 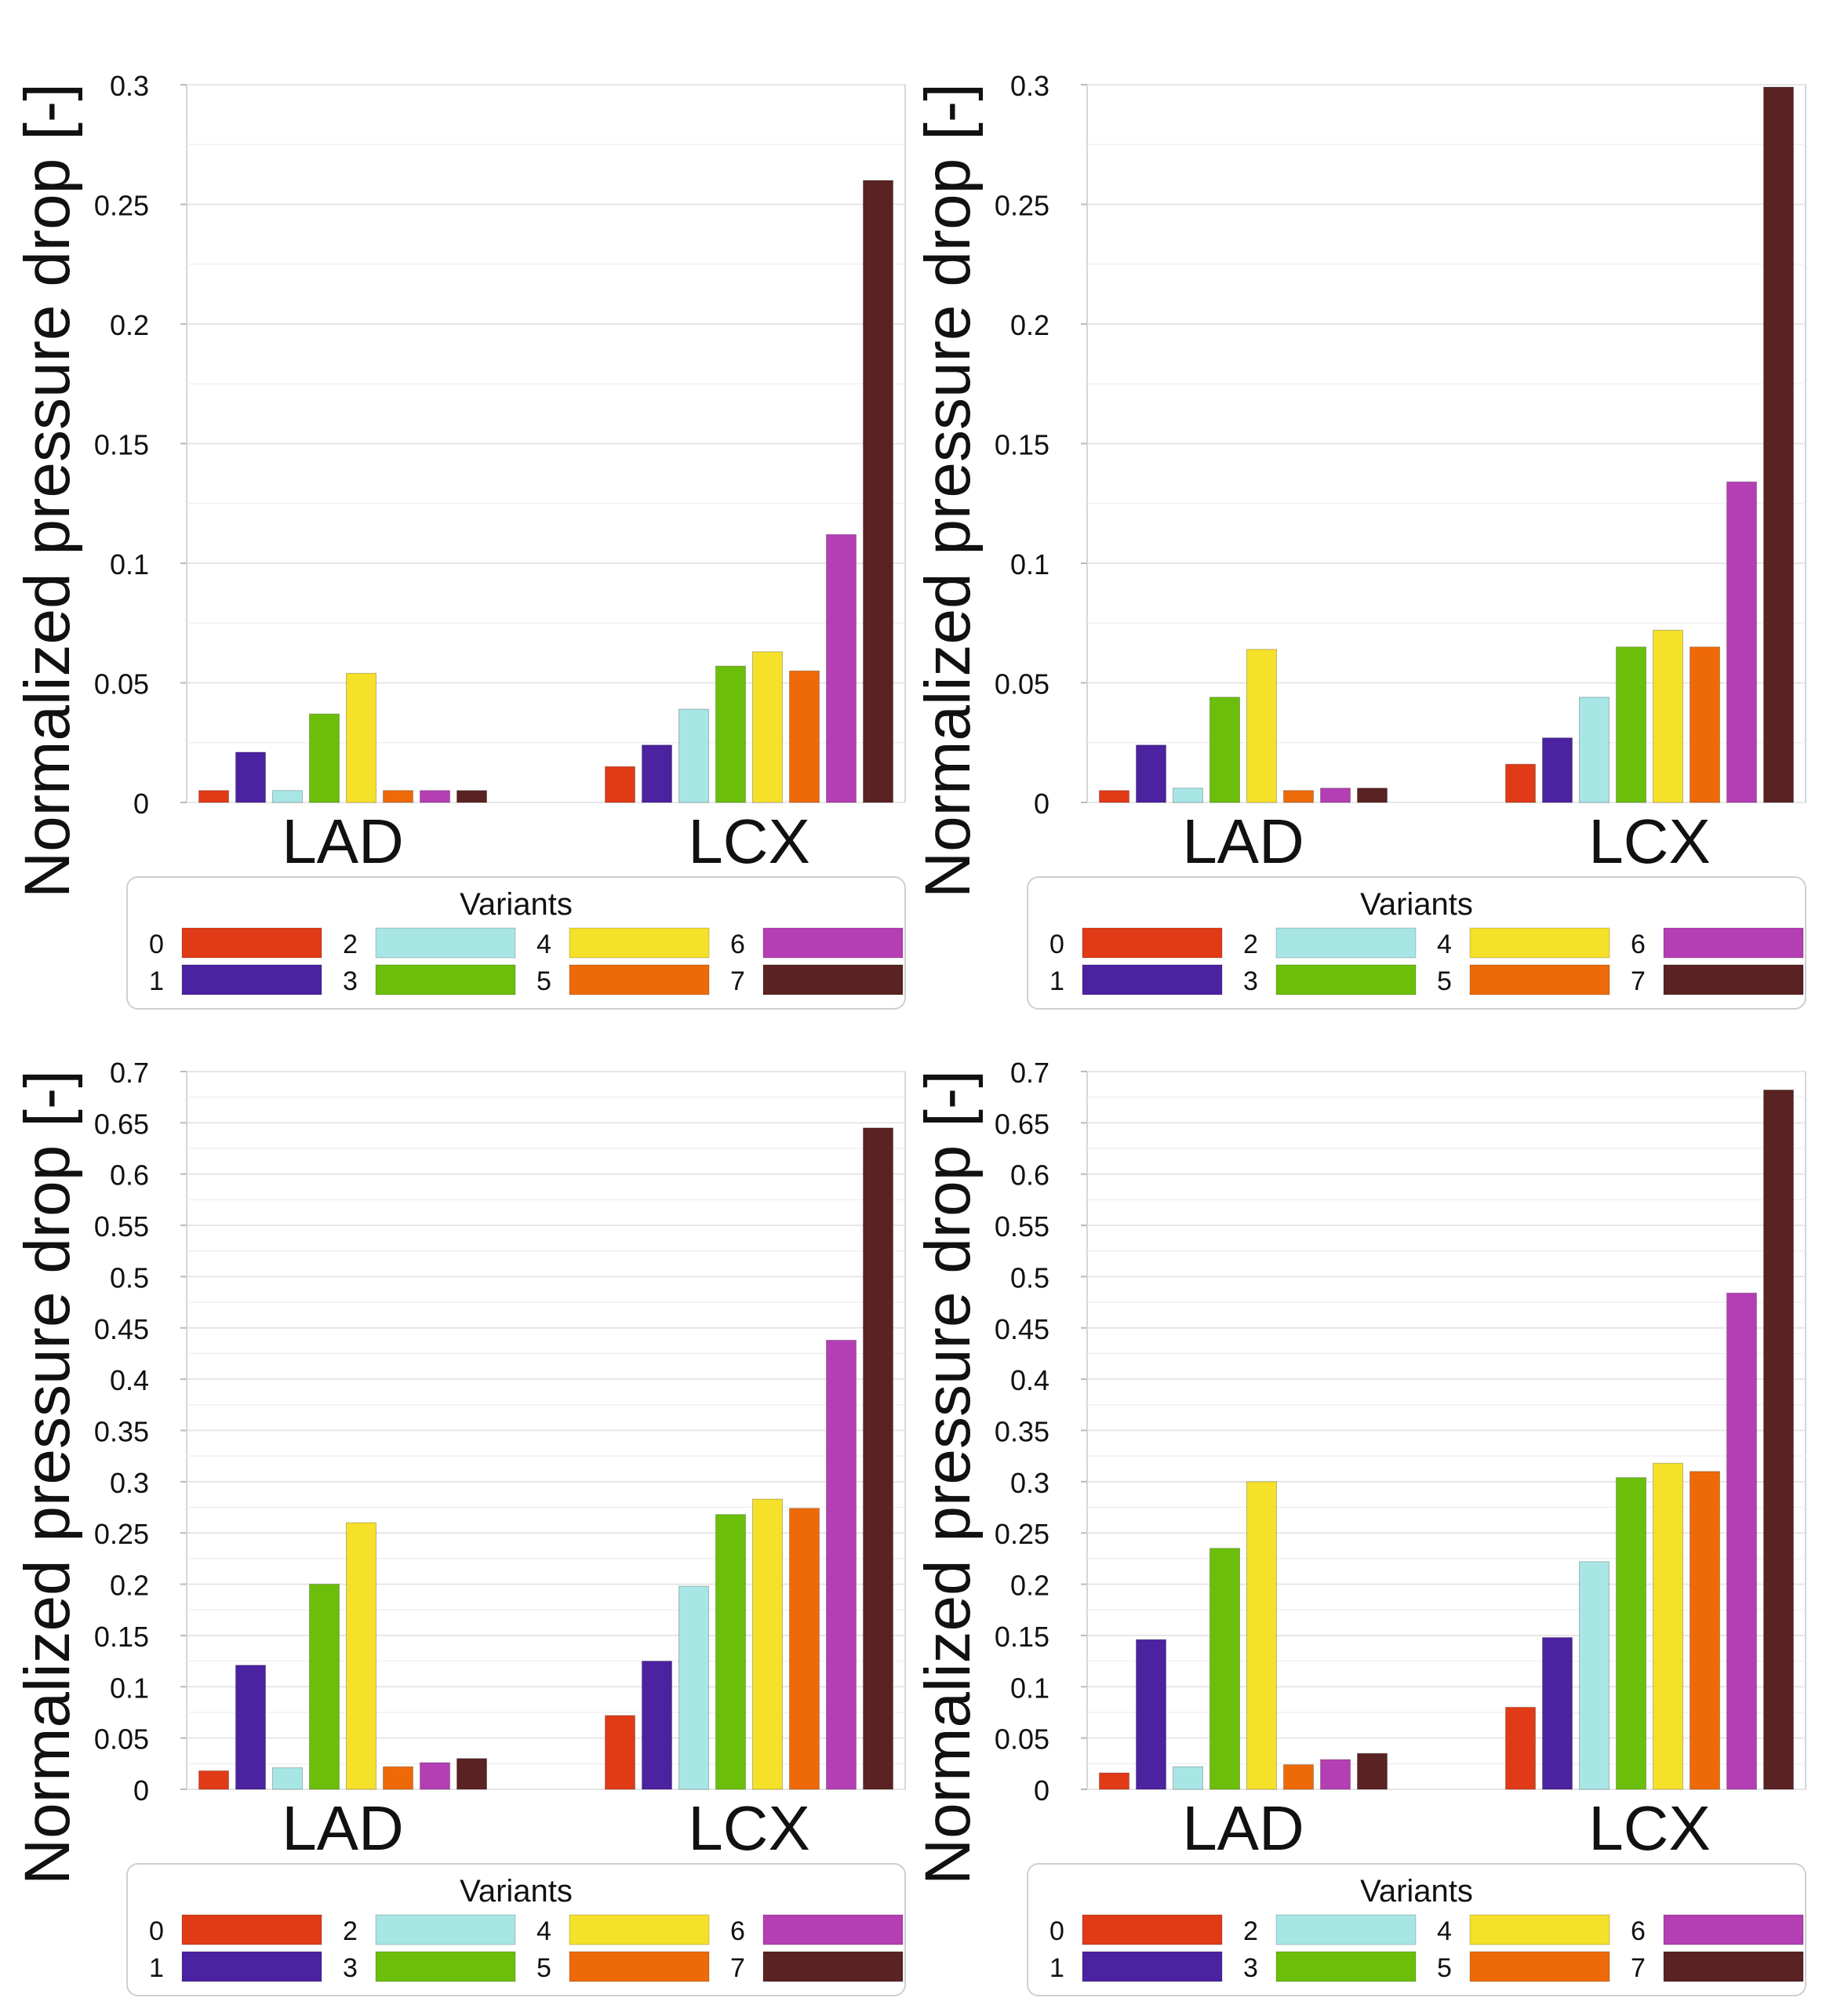 I want to click on y-tick-label: 0.2, so click(x=129, y=325).